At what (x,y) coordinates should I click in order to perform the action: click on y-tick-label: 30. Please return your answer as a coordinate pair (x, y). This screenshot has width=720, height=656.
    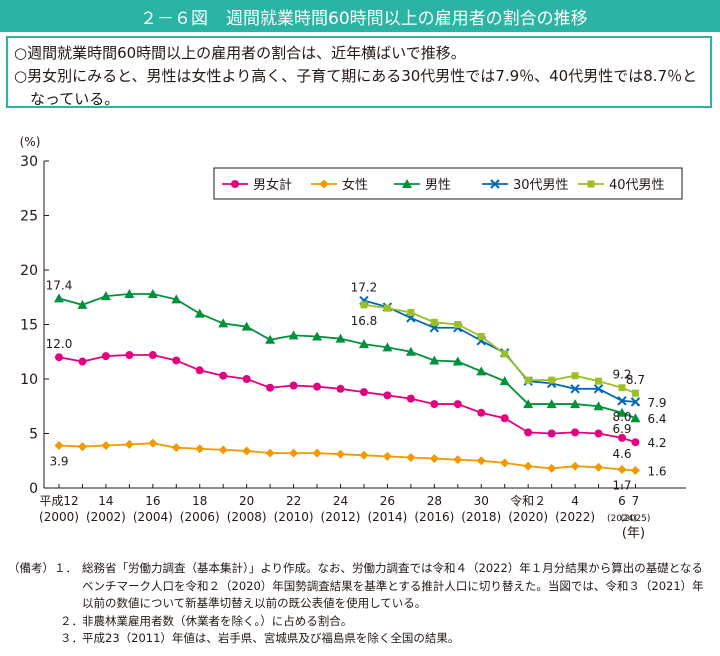
    Looking at the image, I should click on (29, 162).